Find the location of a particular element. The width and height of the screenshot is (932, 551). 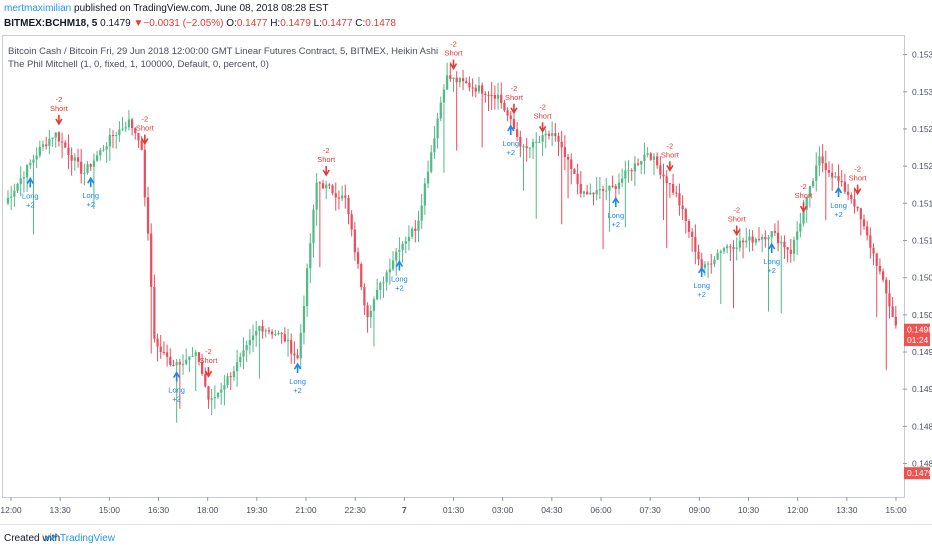

footer: Created with TradingView is located at coordinates (466, 537).